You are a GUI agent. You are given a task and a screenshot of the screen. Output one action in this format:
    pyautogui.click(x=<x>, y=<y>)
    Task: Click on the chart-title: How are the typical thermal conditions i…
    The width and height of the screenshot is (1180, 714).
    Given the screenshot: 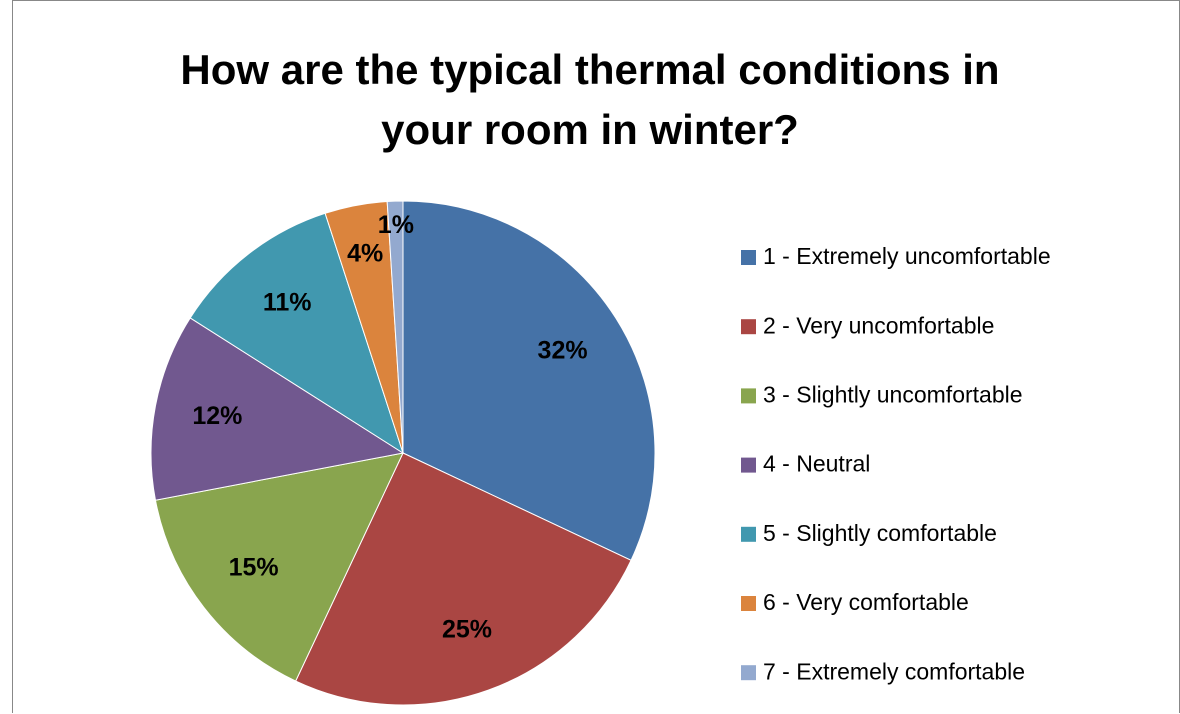 What is the action you would take?
    pyautogui.click(x=590, y=99)
    